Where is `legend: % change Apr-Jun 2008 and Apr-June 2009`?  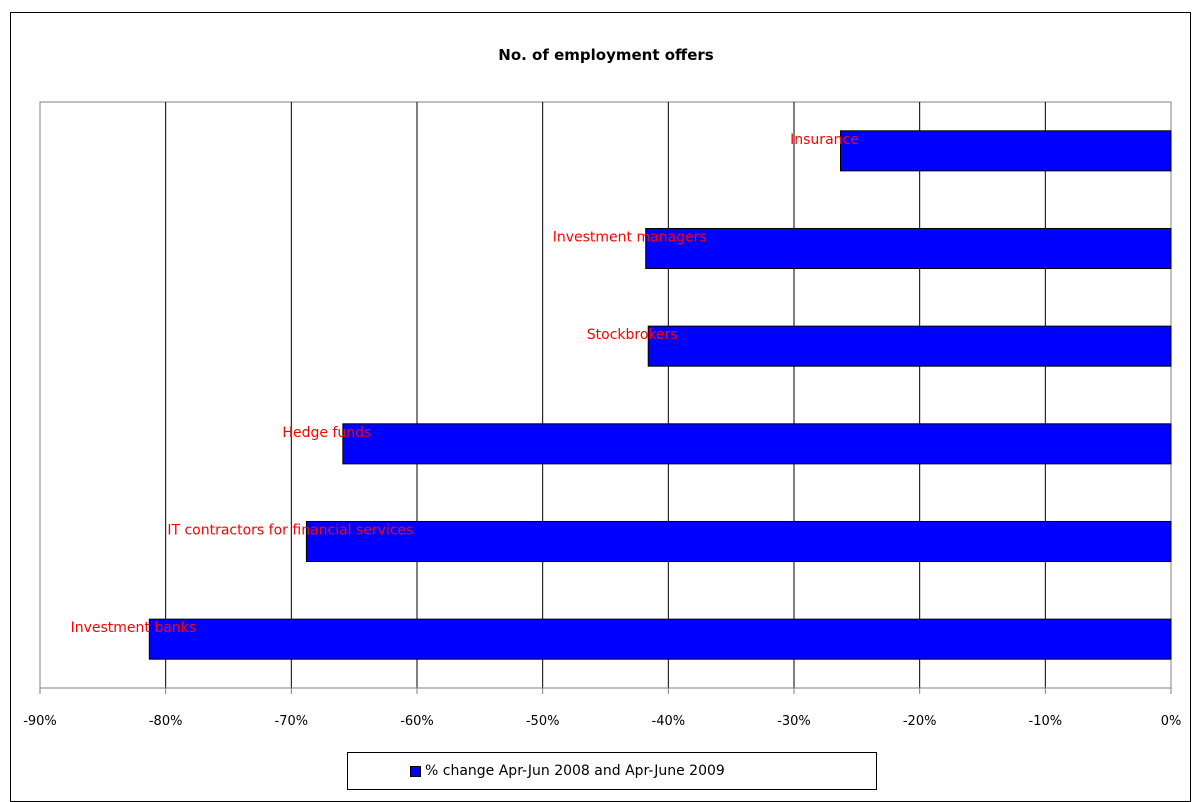 legend: % change Apr-Jun 2008 and Apr-June 2009 is located at coordinates (612, 771).